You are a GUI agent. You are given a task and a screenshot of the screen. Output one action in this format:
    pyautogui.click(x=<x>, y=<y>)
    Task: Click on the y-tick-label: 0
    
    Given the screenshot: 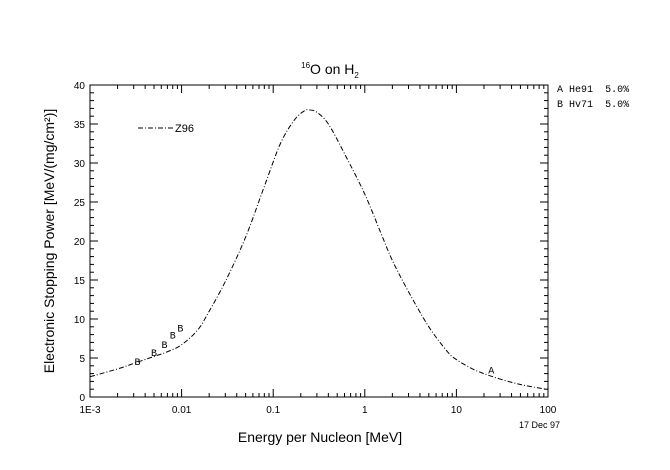 What is the action you would take?
    pyautogui.click(x=82, y=398)
    